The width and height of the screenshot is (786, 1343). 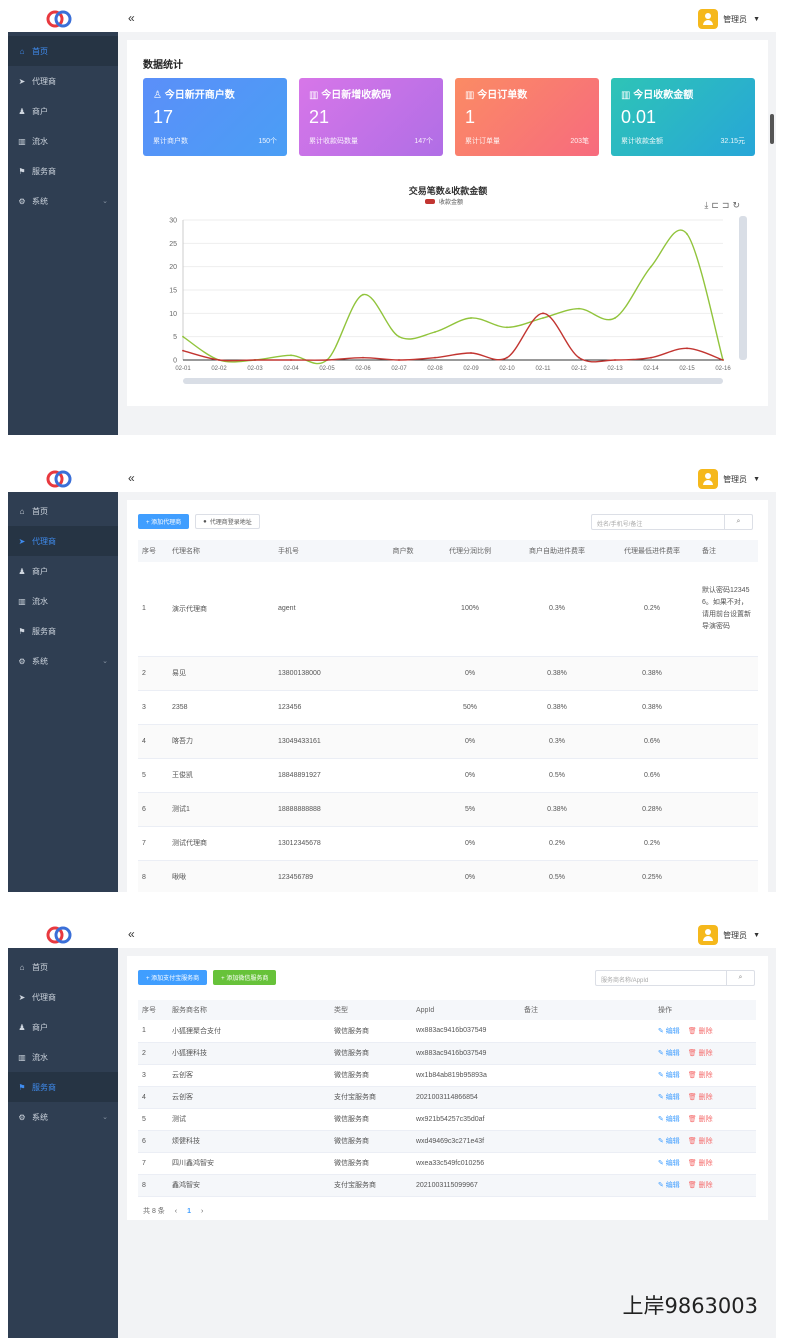 What do you see at coordinates (466, 1075) in the screenshot?
I see `table-cell: wx1b84ab819b95893a` at bounding box center [466, 1075].